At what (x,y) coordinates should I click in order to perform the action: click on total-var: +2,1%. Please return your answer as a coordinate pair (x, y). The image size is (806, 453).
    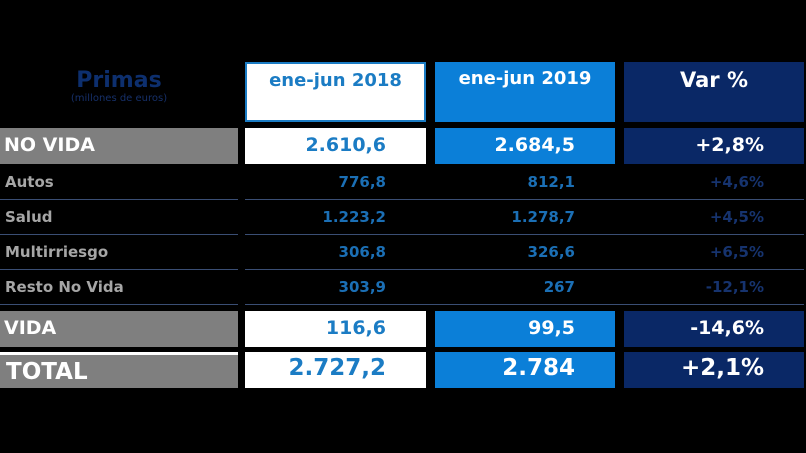
    Looking at the image, I should click on (714, 370).